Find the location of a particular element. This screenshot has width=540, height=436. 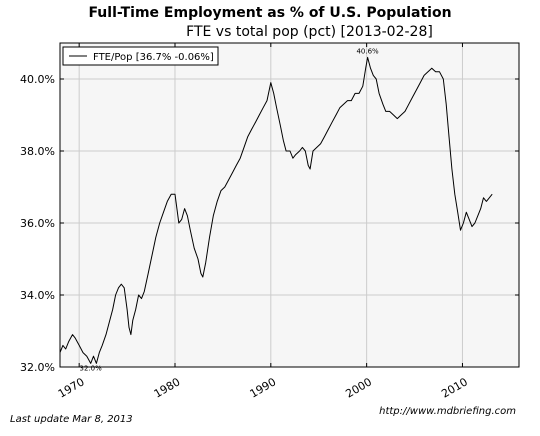

x-tick-label: 2000 is located at coordinates (358, 387).